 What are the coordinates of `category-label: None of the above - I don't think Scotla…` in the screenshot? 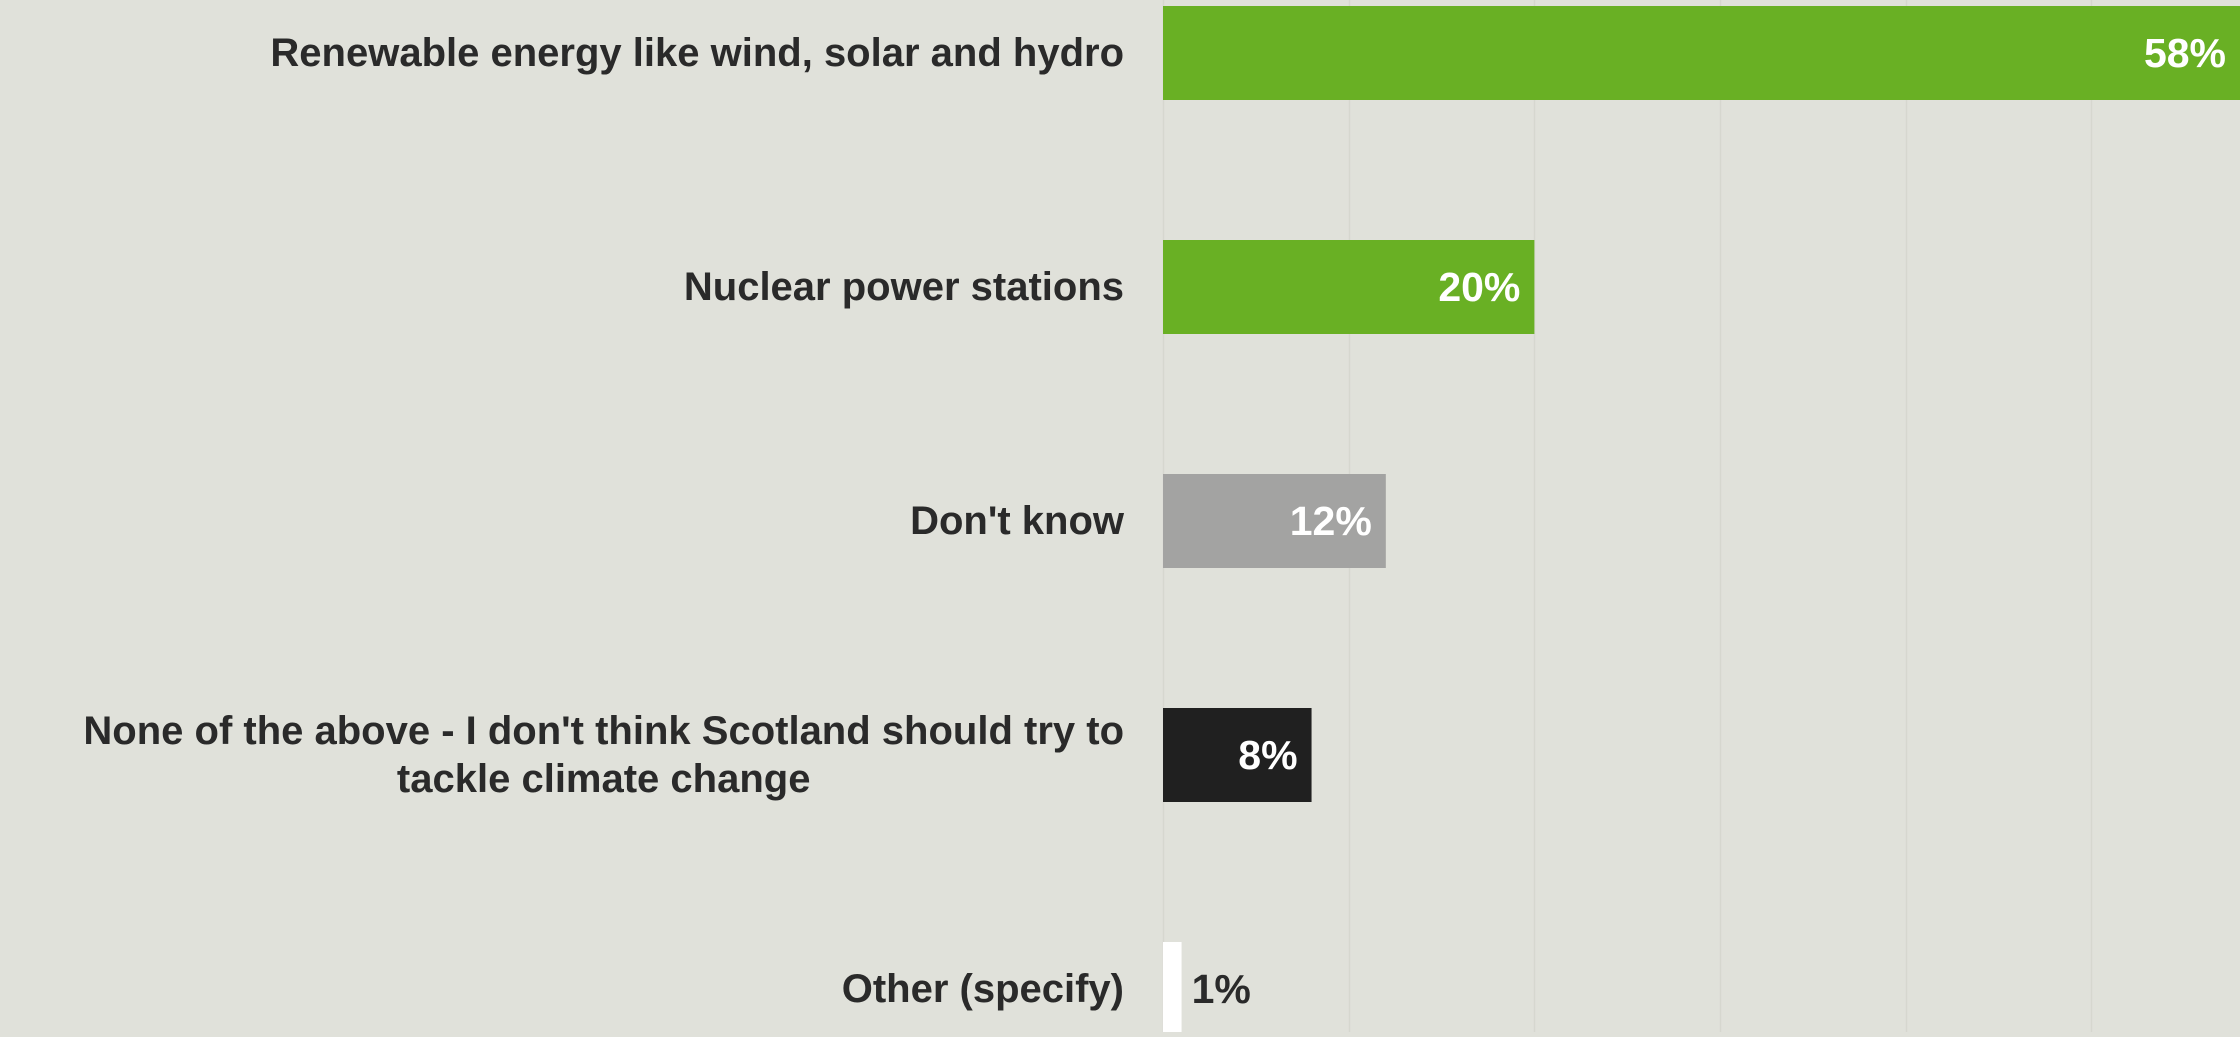 It's located at (603, 755).